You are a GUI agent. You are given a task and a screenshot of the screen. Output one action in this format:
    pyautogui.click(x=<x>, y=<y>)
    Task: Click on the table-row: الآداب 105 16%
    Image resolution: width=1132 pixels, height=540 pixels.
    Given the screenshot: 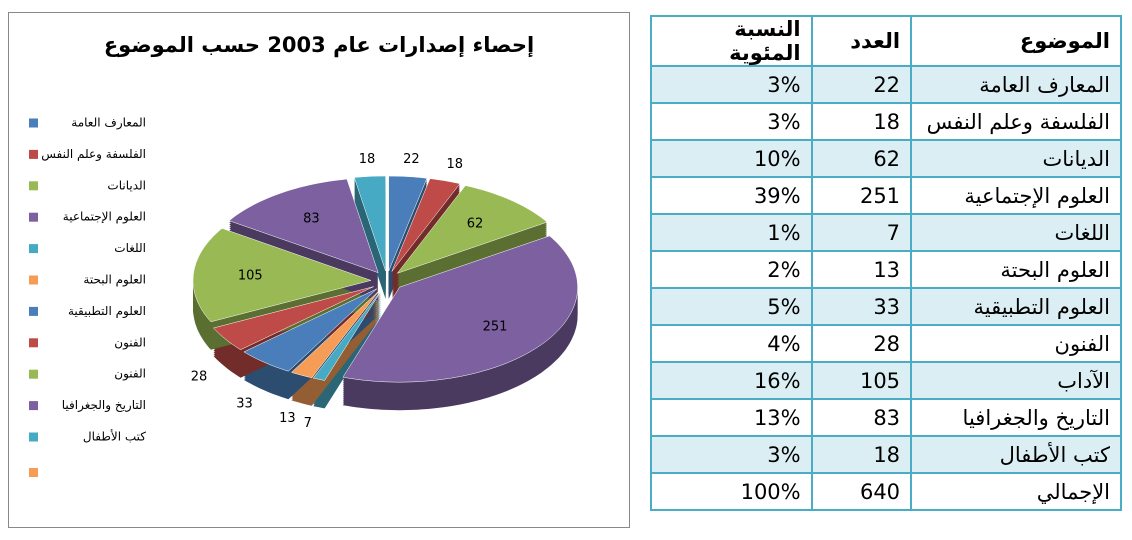 What is the action you would take?
    pyautogui.click(x=886, y=380)
    